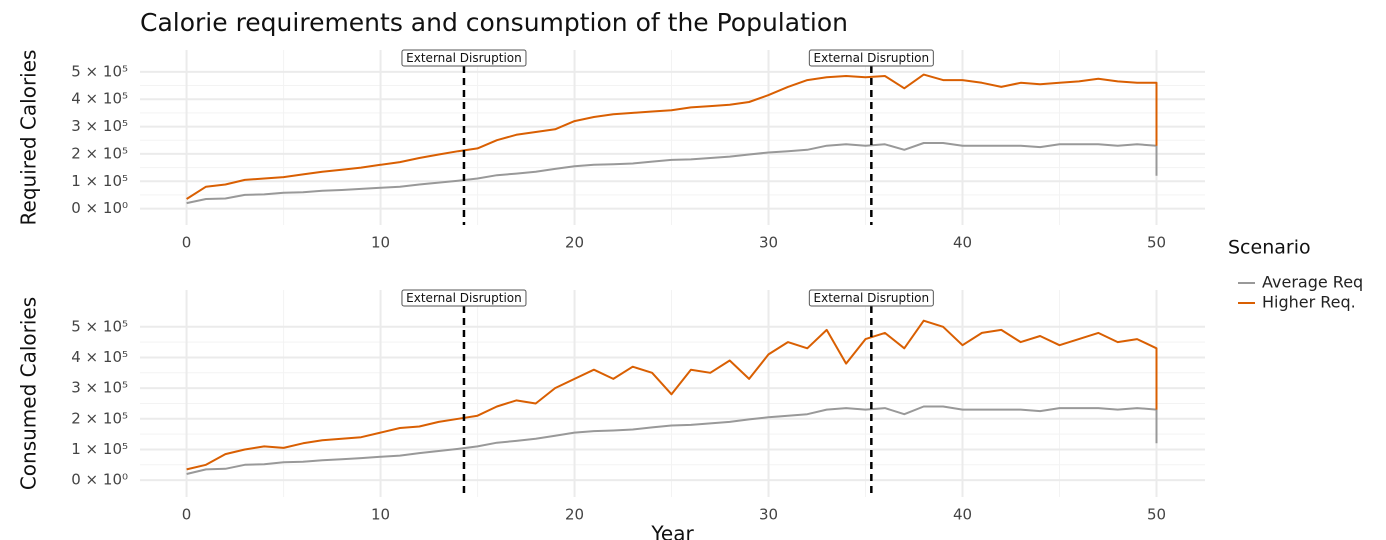 The image size is (1386, 540). What do you see at coordinates (672, 531) in the screenshot?
I see `x-axis-label: Year` at bounding box center [672, 531].